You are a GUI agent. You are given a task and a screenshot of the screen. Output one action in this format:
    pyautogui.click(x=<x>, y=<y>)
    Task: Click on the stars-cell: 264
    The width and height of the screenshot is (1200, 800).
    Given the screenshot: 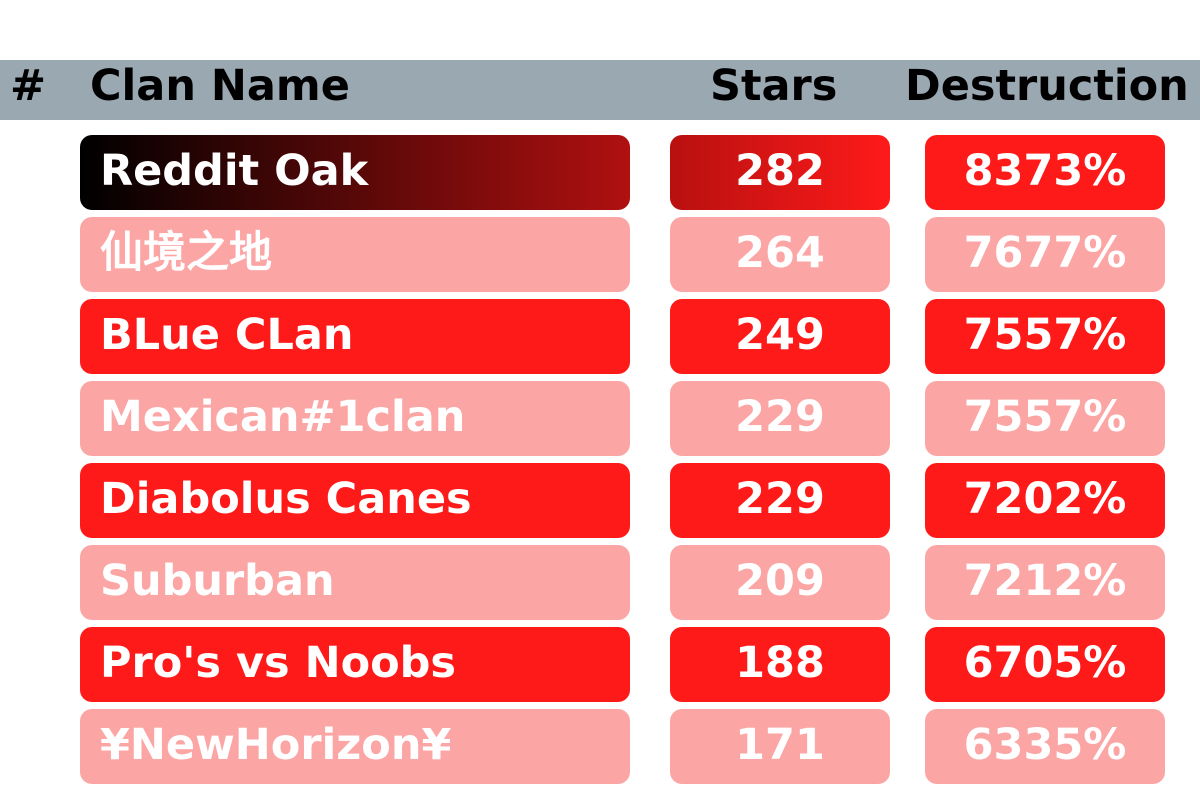 What is the action you would take?
    pyautogui.click(x=780, y=254)
    